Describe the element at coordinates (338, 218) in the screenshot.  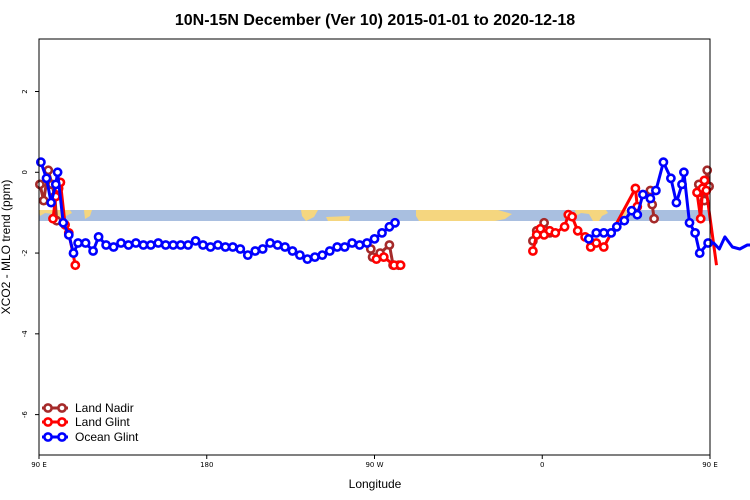
I see `land-caribbean` at that location.